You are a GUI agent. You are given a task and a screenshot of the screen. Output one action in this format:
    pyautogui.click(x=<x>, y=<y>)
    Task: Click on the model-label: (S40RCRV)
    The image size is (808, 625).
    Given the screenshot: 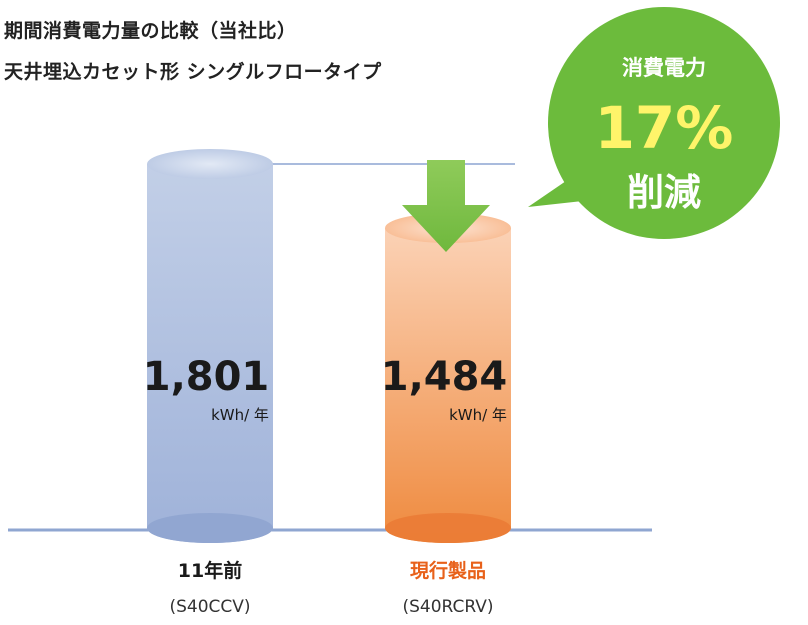 What is the action you would take?
    pyautogui.click(x=447, y=607)
    